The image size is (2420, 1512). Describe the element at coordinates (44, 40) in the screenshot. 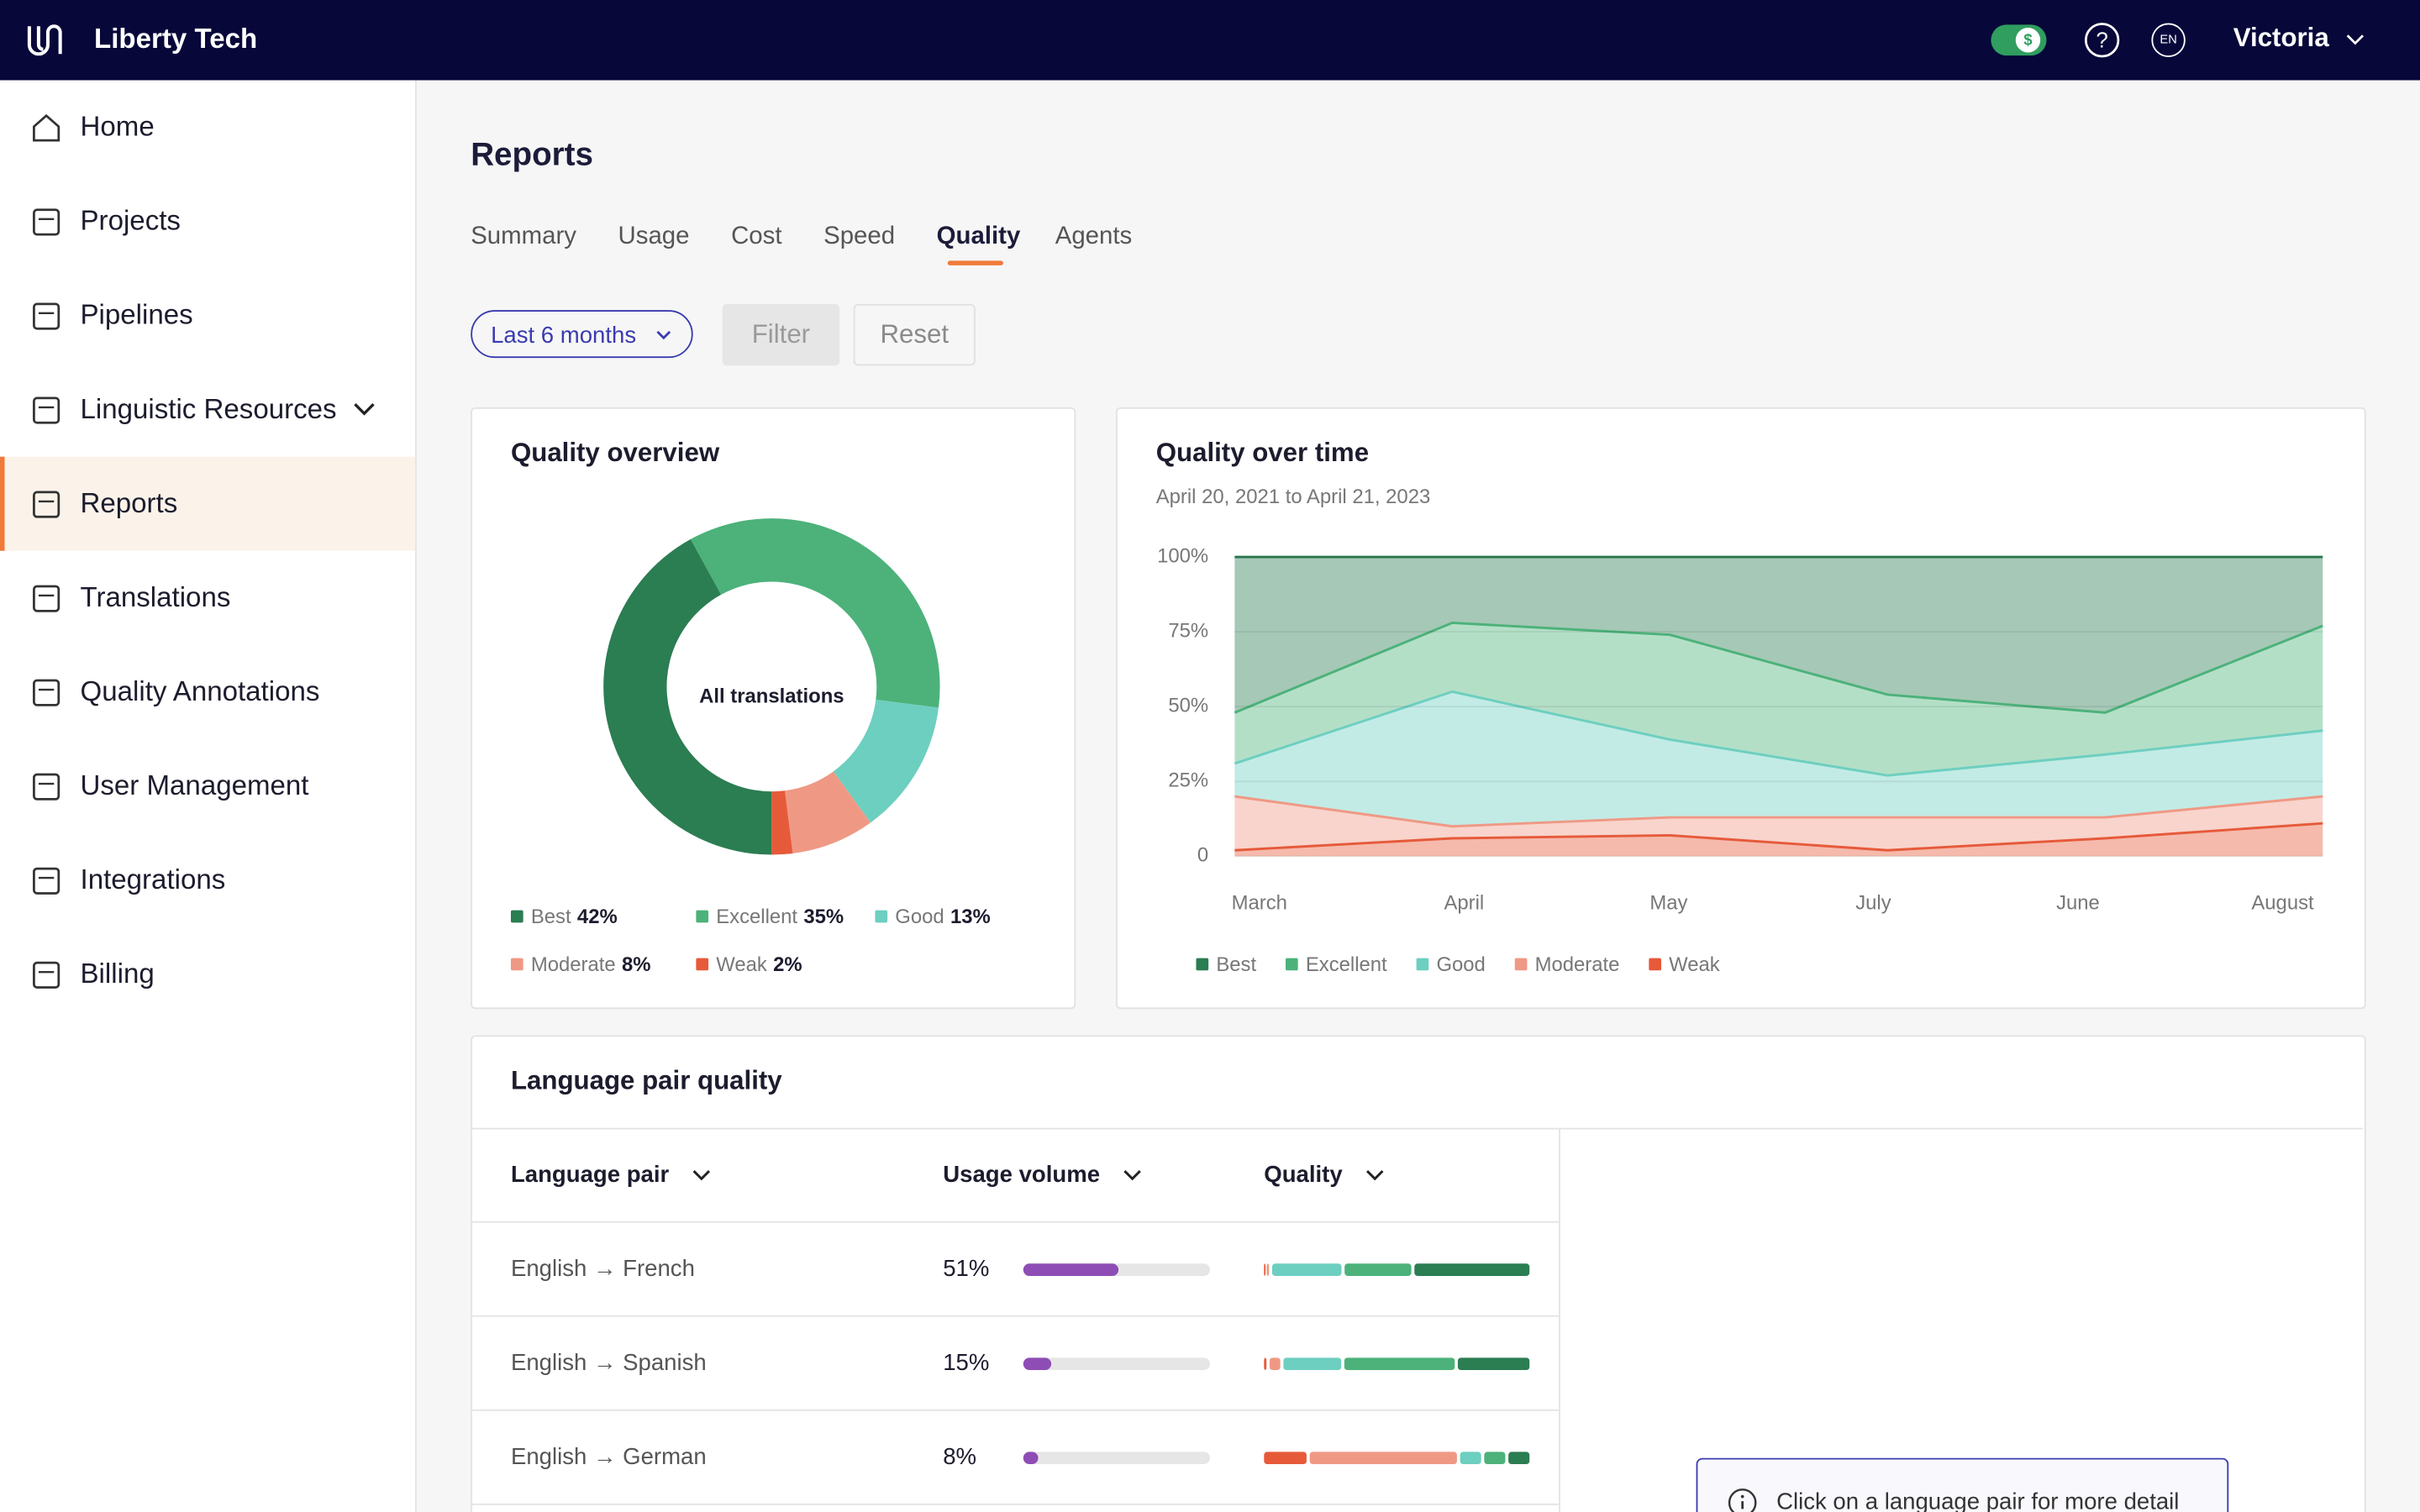

I see `logo` at that location.